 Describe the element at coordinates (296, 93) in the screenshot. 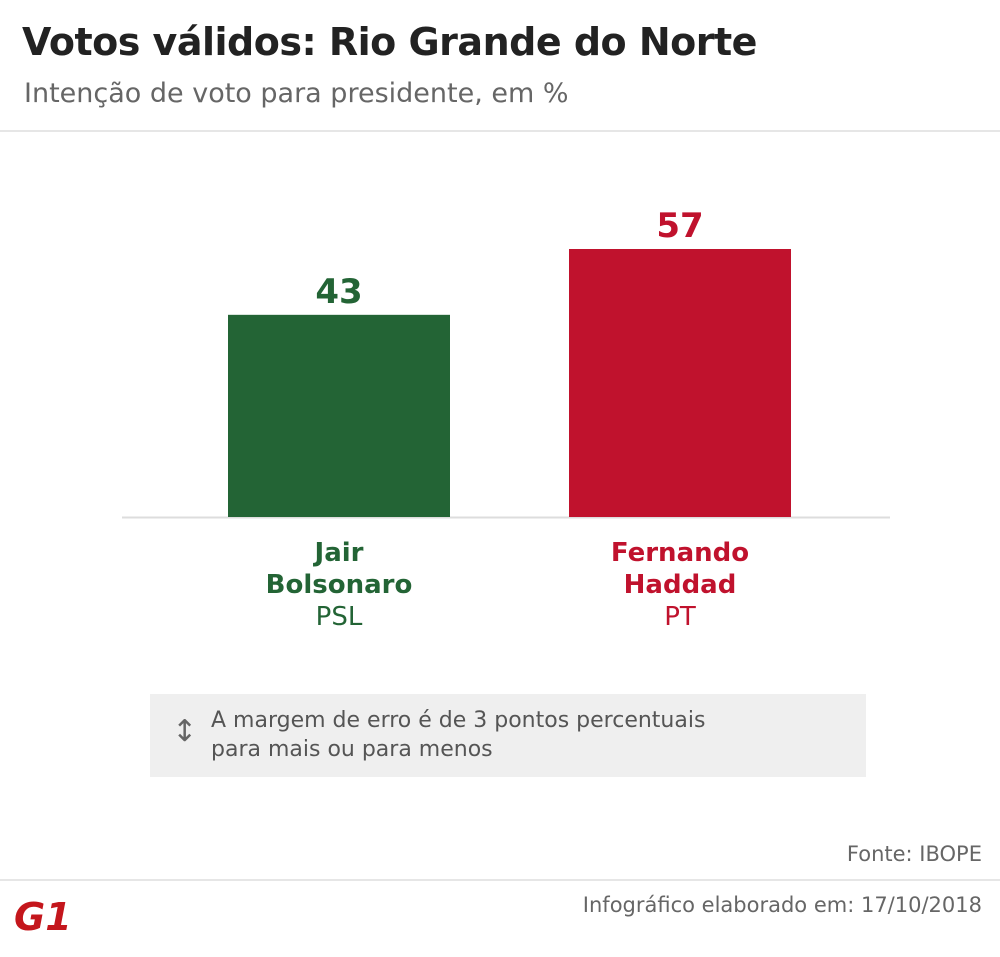

I see `chart-subtitle: Intenção de voto para presidente, em %` at that location.